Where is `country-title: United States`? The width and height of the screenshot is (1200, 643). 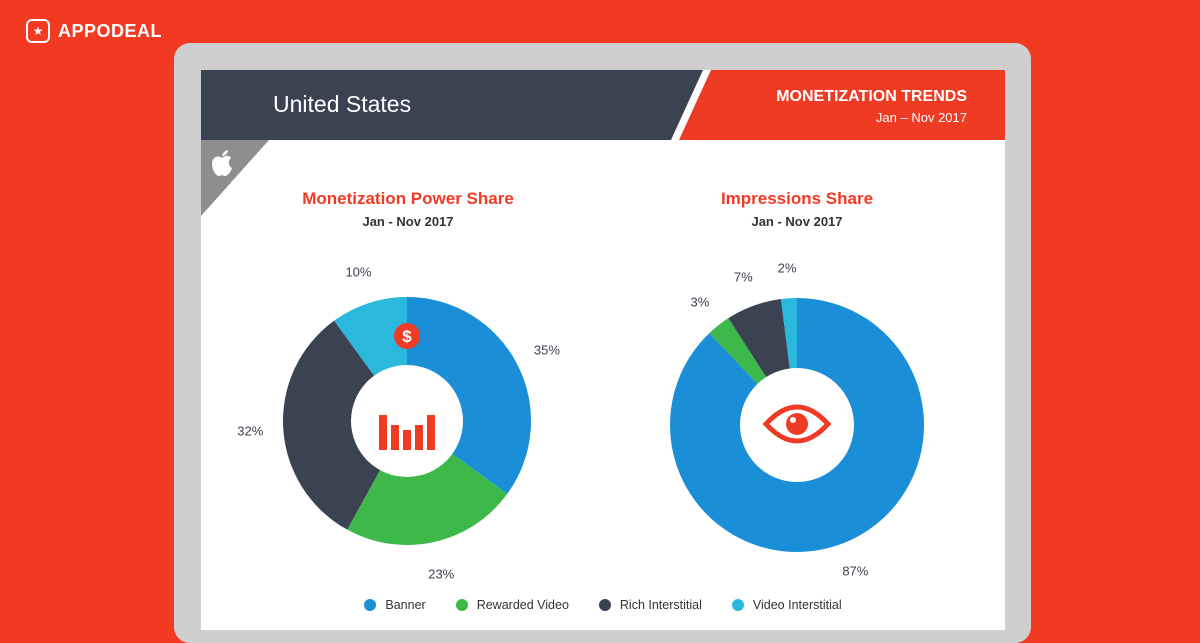
country-title: United States is located at coordinates (342, 104).